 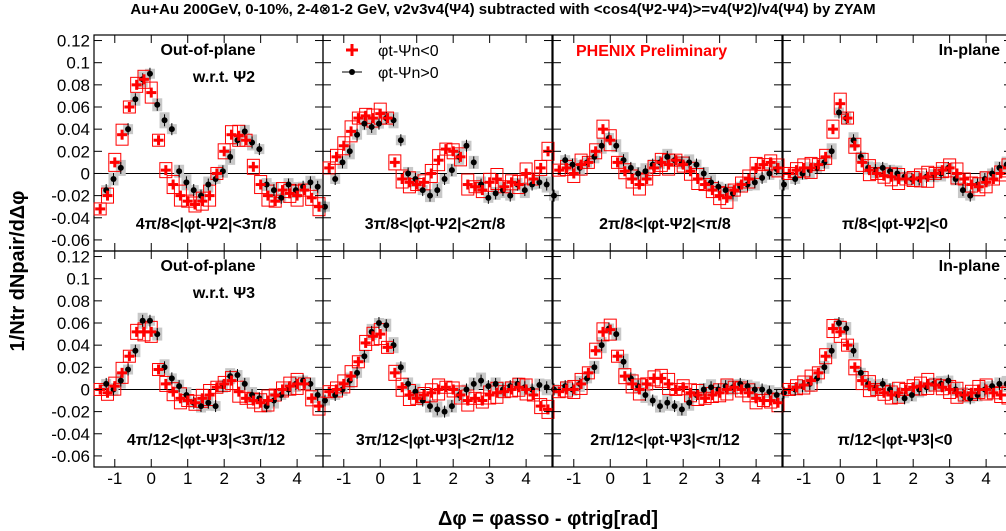 I want to click on legend-marker-black, so click(x=352, y=72).